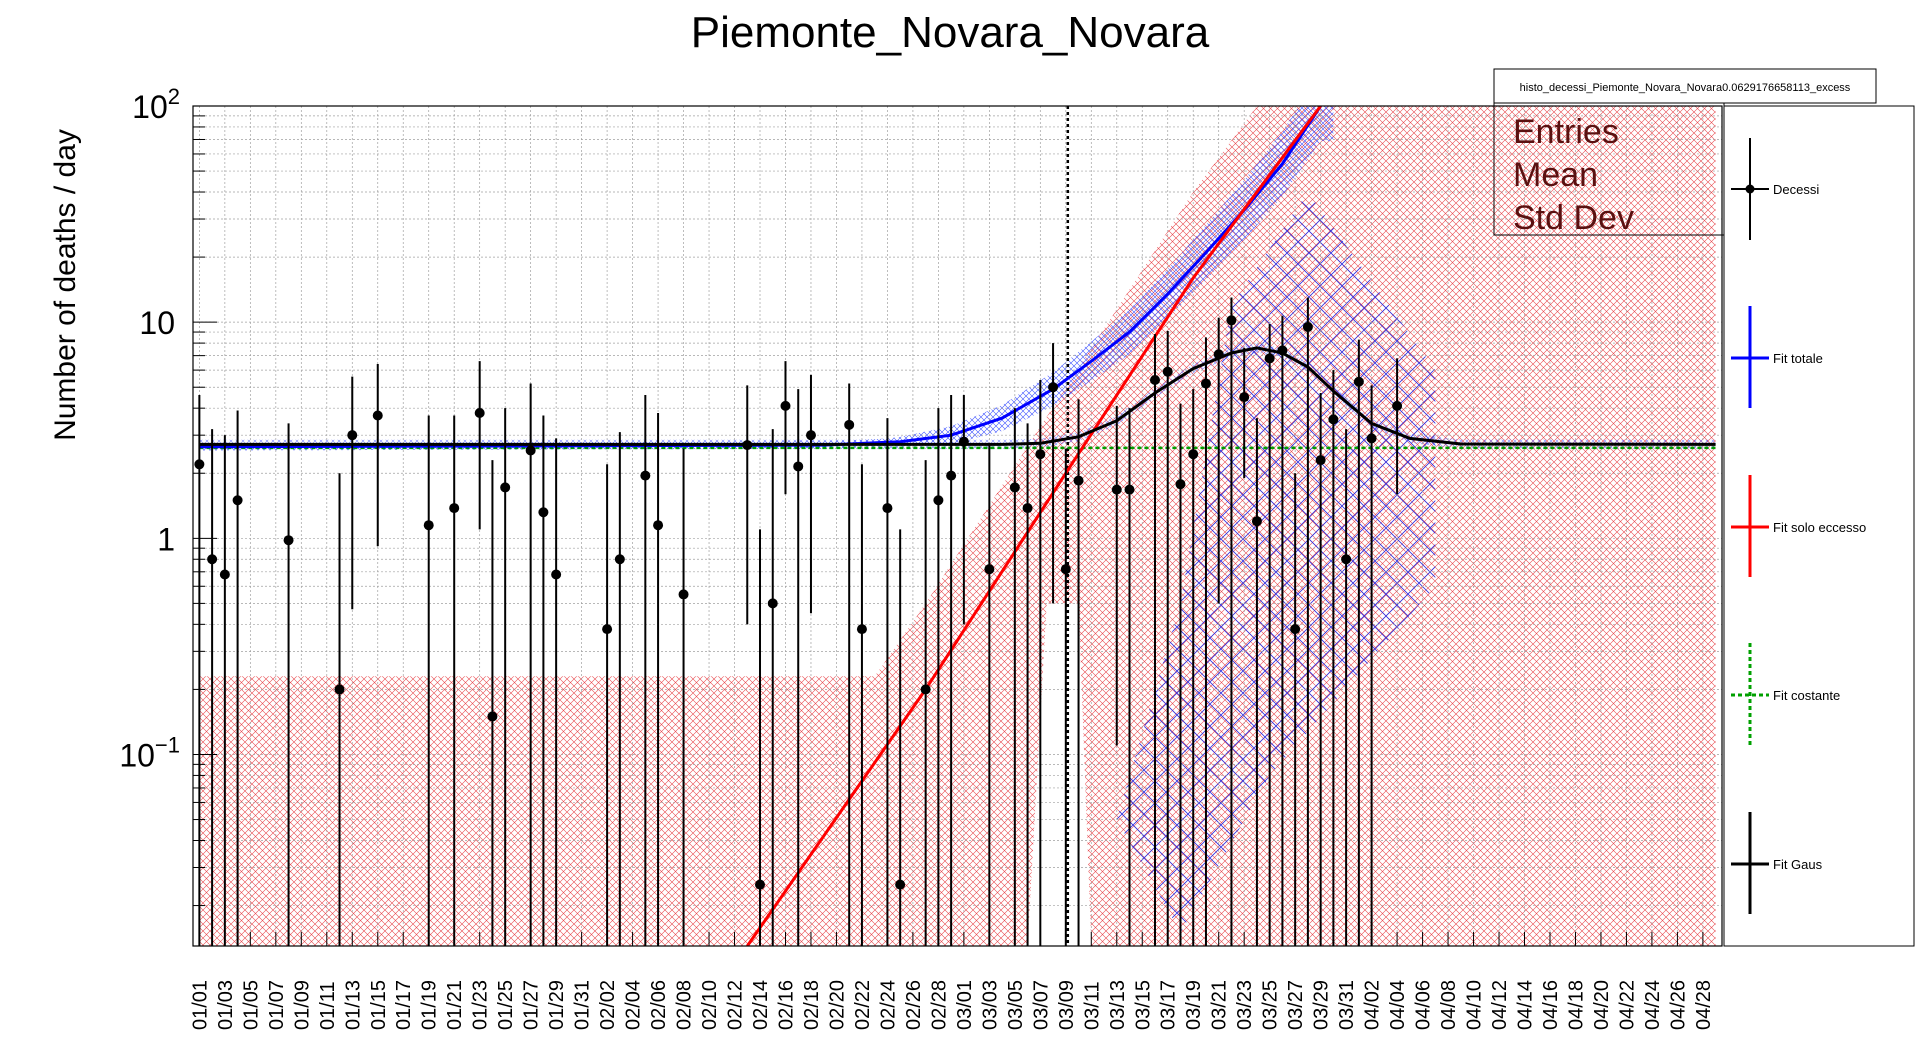  I want to click on x-tick-label: 03/07, so click(1041, 1005).